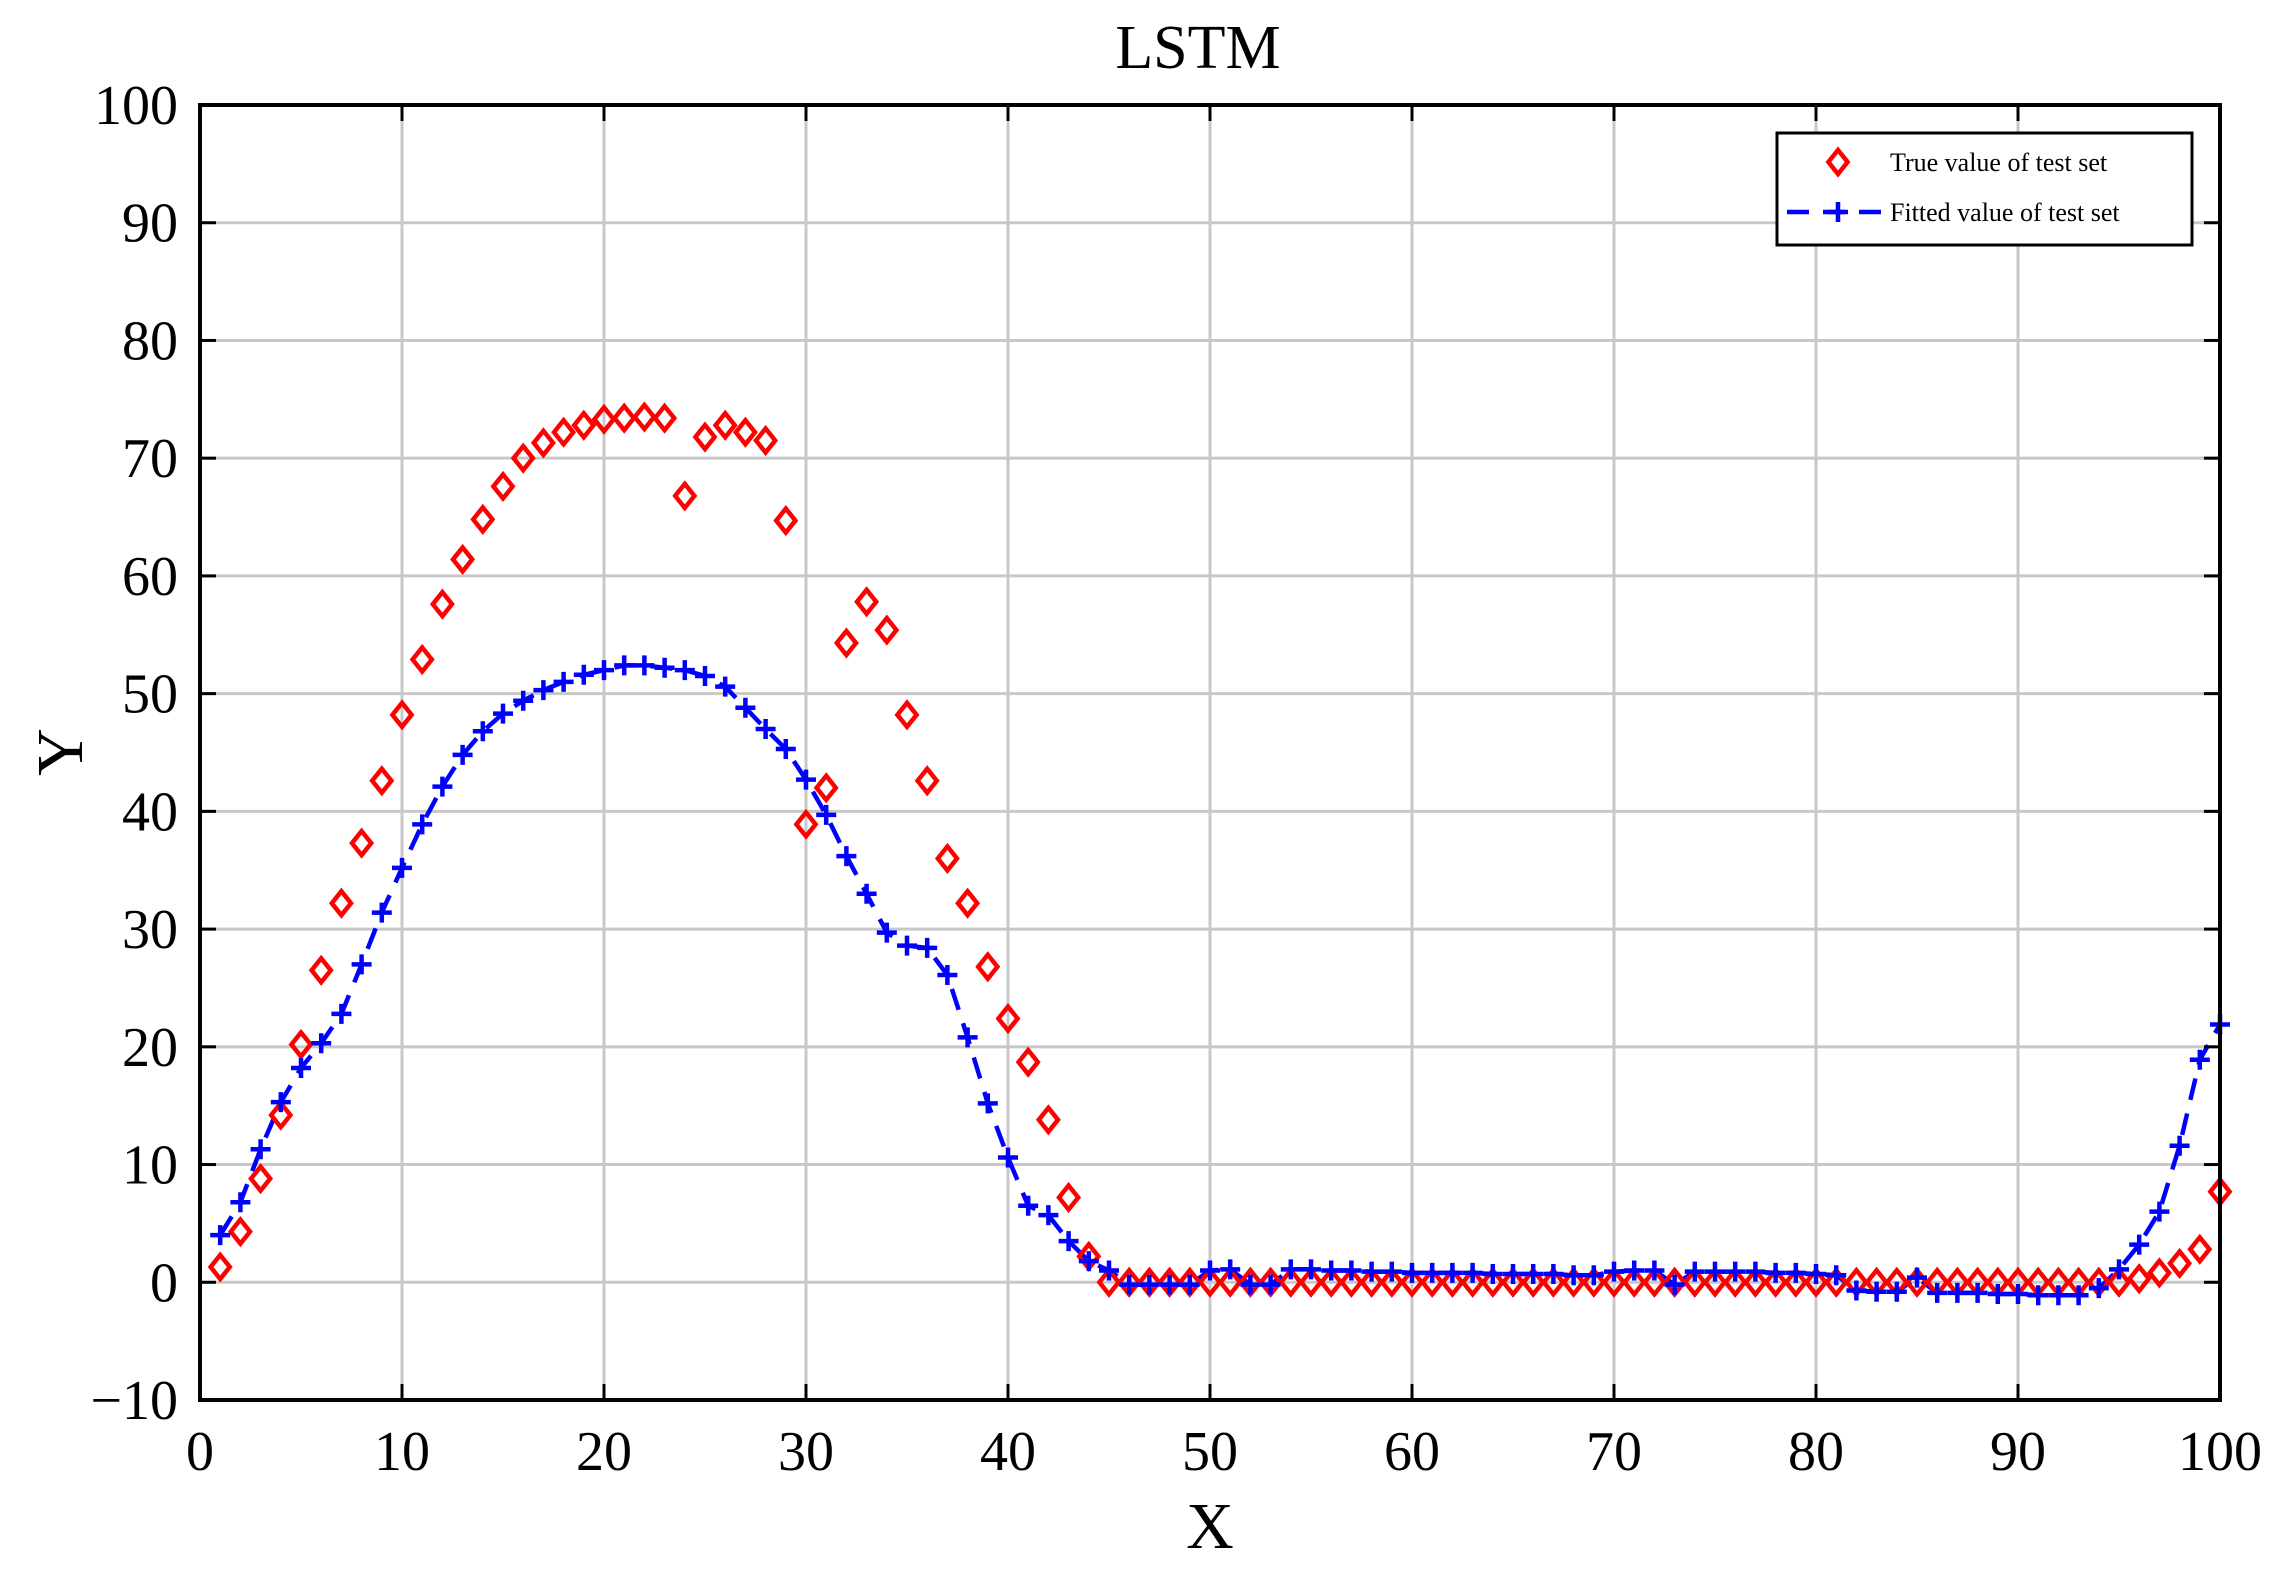 This screenshot has height=1579, width=2290. What do you see at coordinates (1999, 162) in the screenshot?
I see `legend-label-true-value: True value of test set` at bounding box center [1999, 162].